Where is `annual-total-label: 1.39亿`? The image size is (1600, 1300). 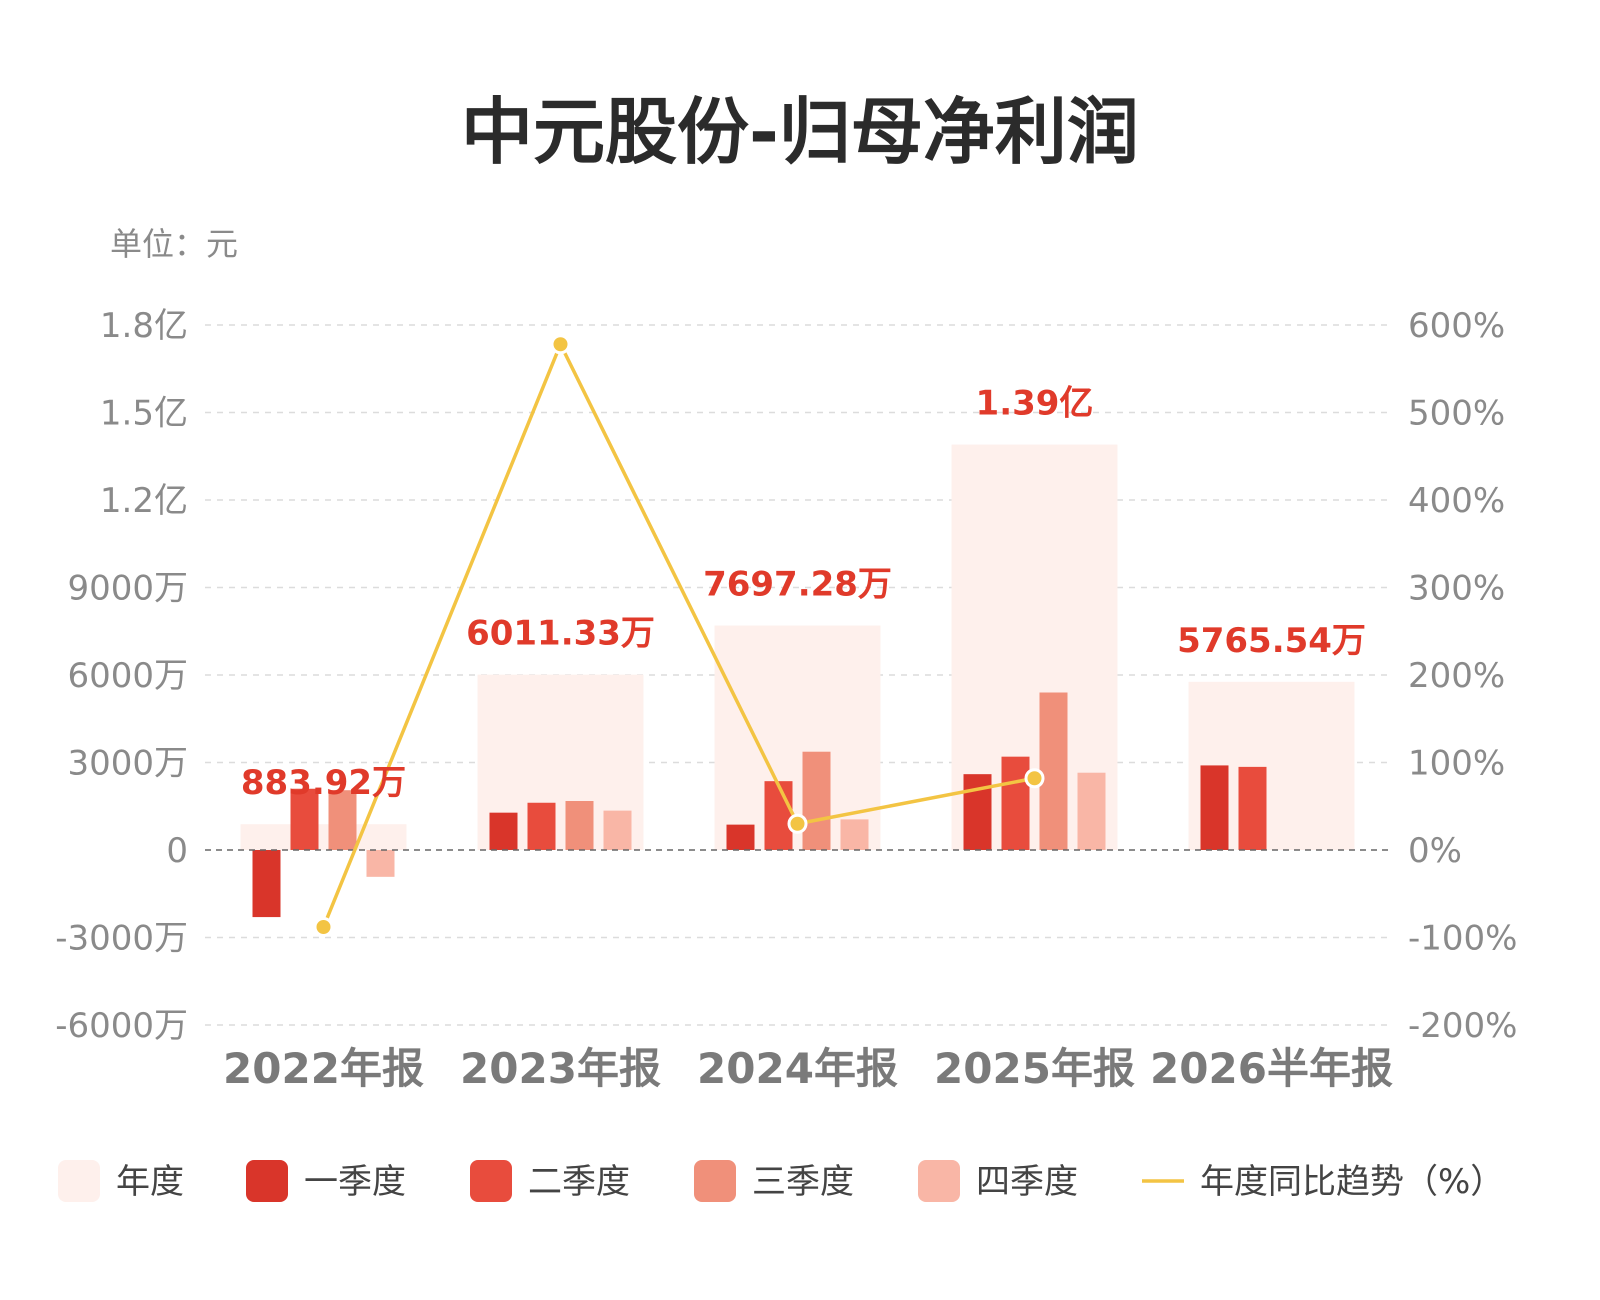 annual-total-label: 1.39亿 is located at coordinates (1035, 404).